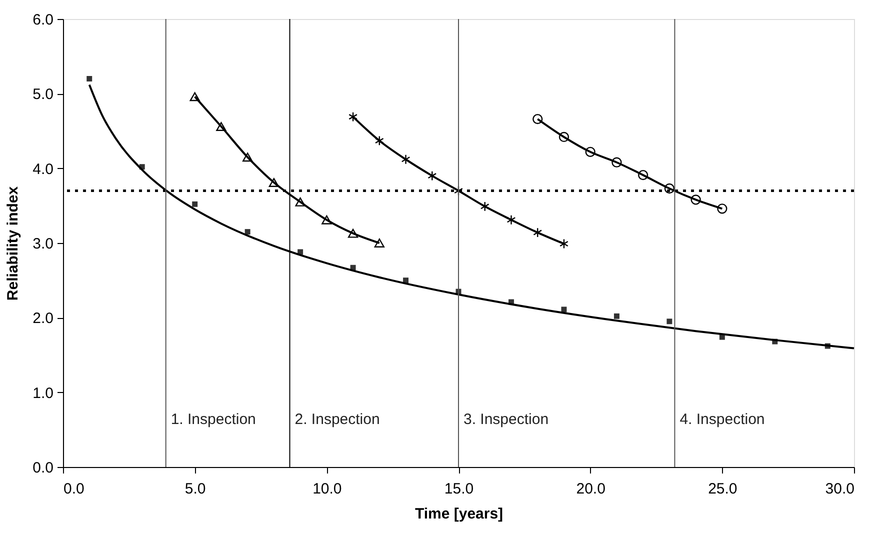 The image size is (895, 539). I want to click on x-tick-label: 5.0, so click(195, 489).